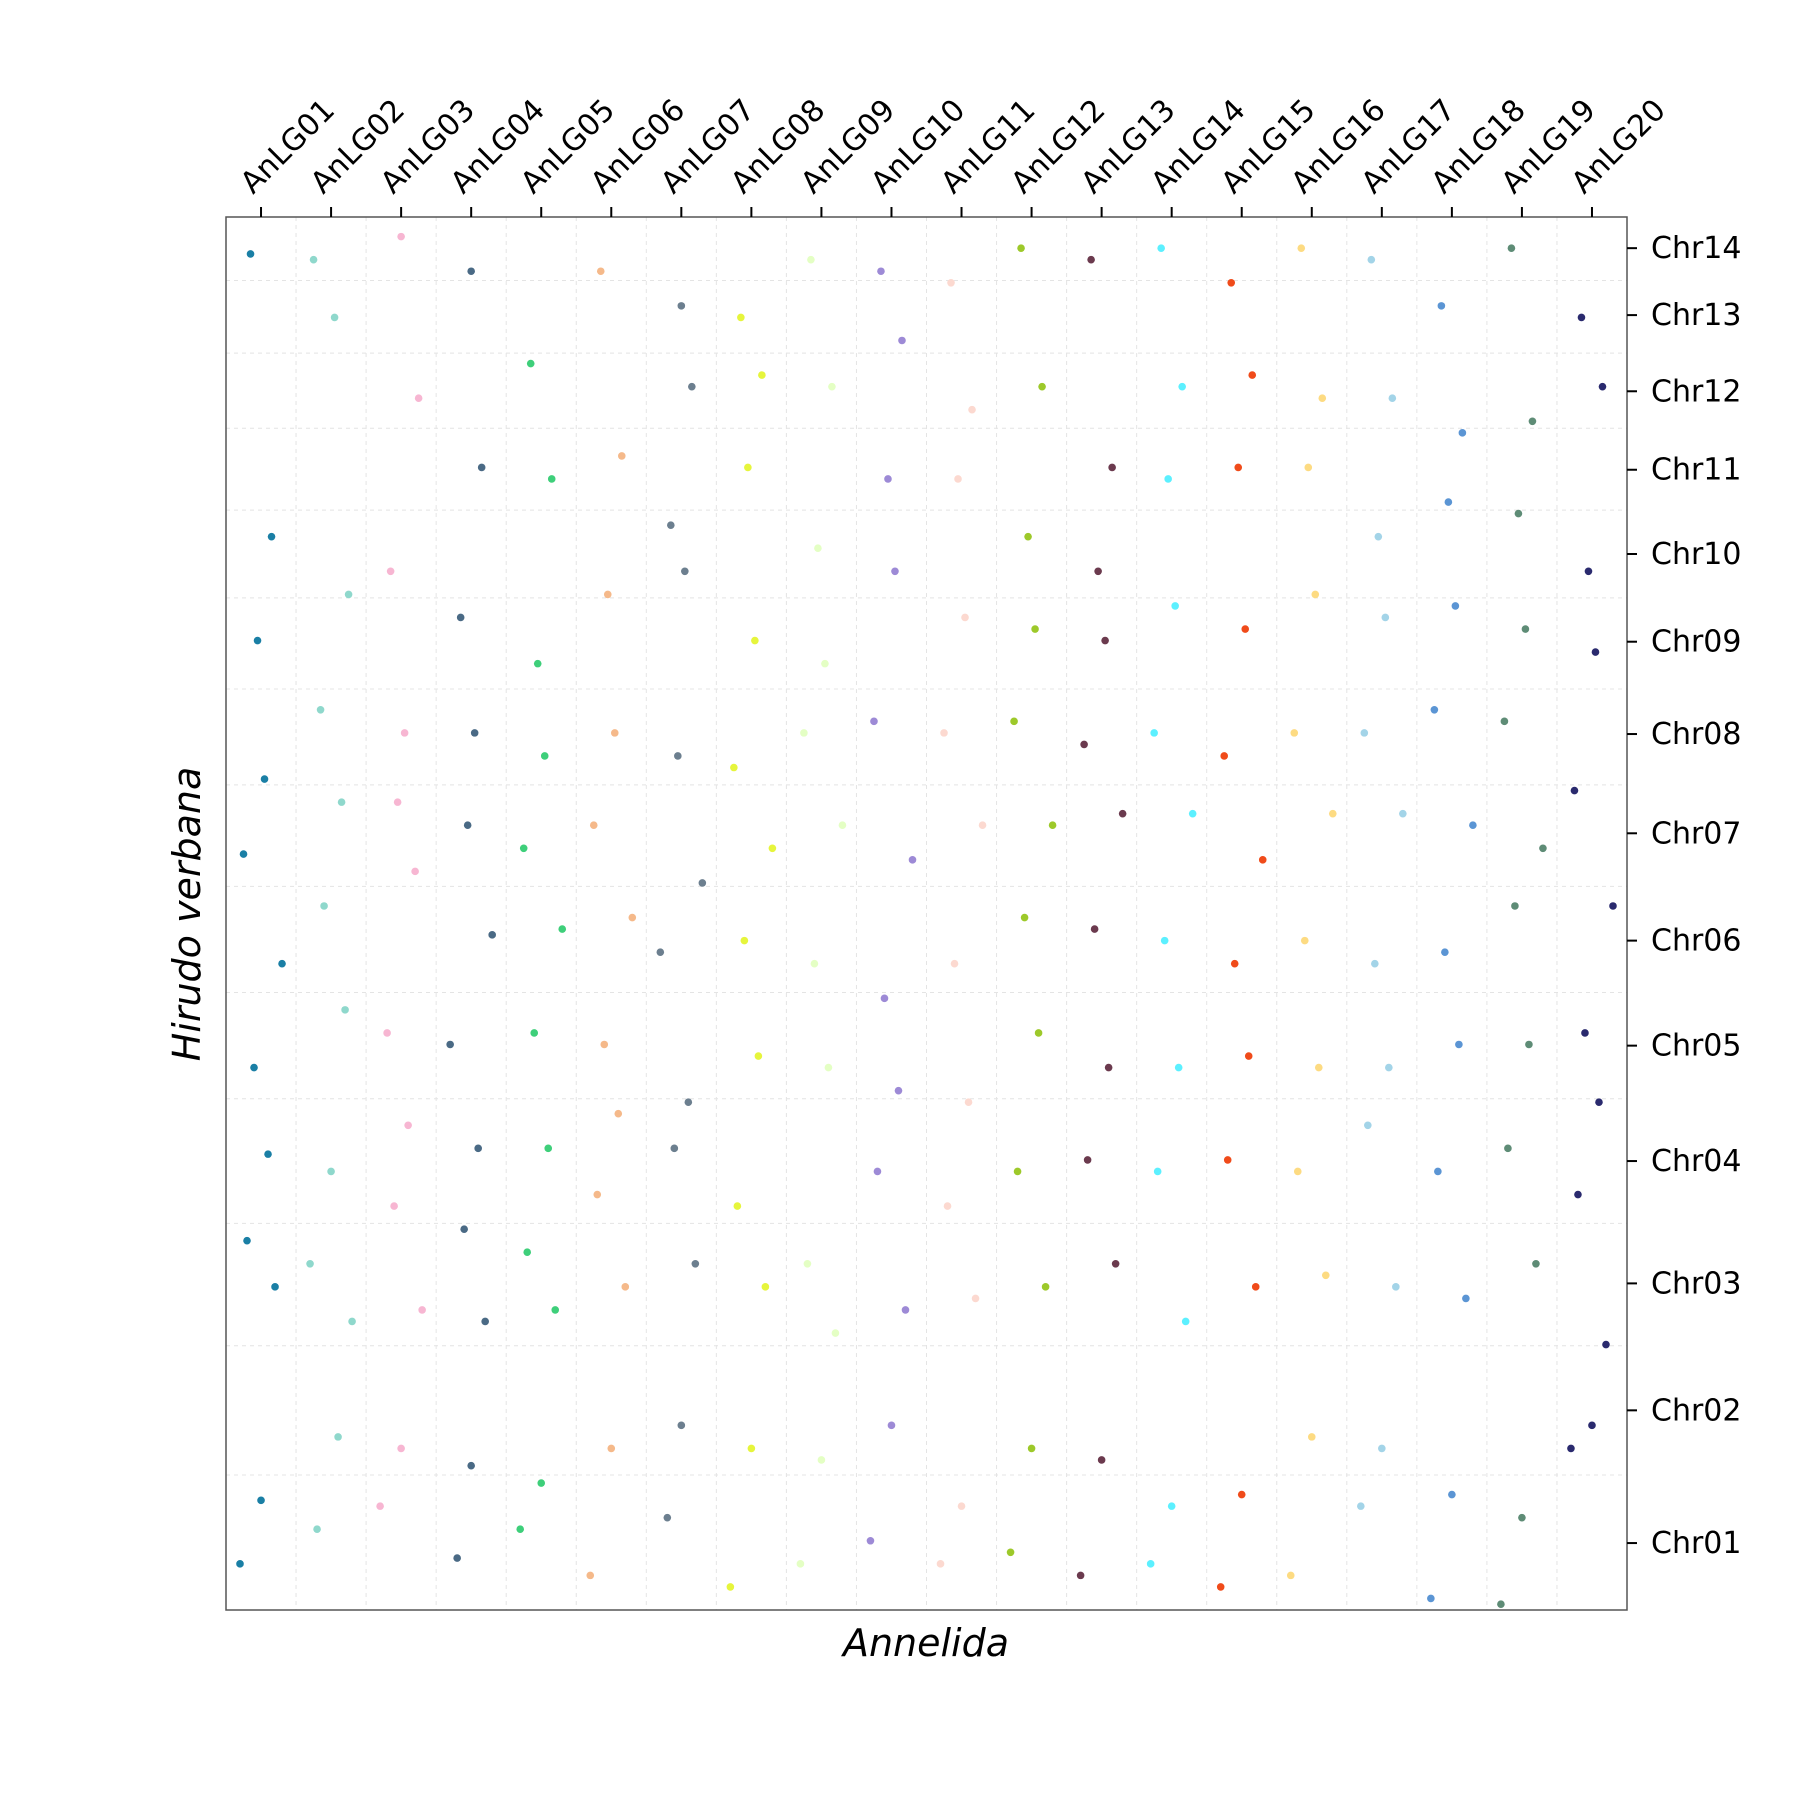 This screenshot has width=1800, height=1800. What do you see at coordinates (1696, 1283) in the screenshot?
I see `y-tick-label: Chr03` at bounding box center [1696, 1283].